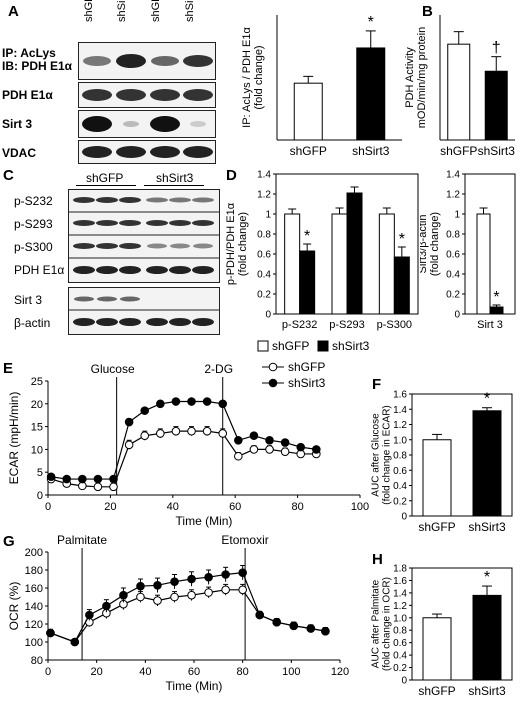 The image size is (520, 704). What do you see at coordinates (400, 593) in the screenshot?
I see `y-tick-label: 1.4` at bounding box center [400, 593].